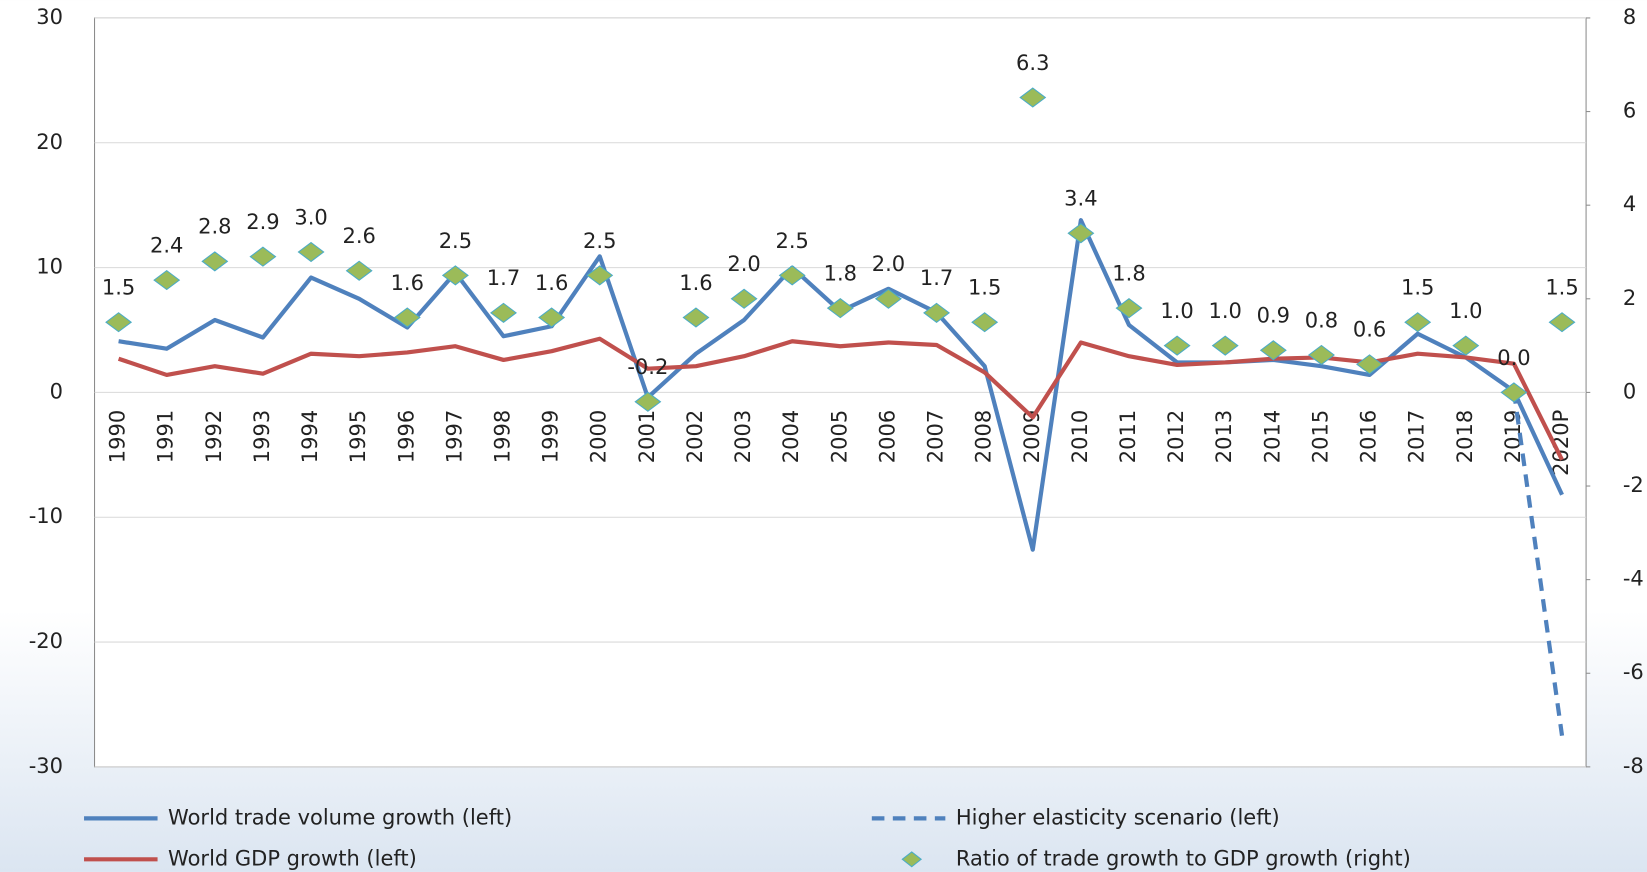 This screenshot has width=1647, height=872. I want to click on y-tick-label: -10, so click(46, 516).